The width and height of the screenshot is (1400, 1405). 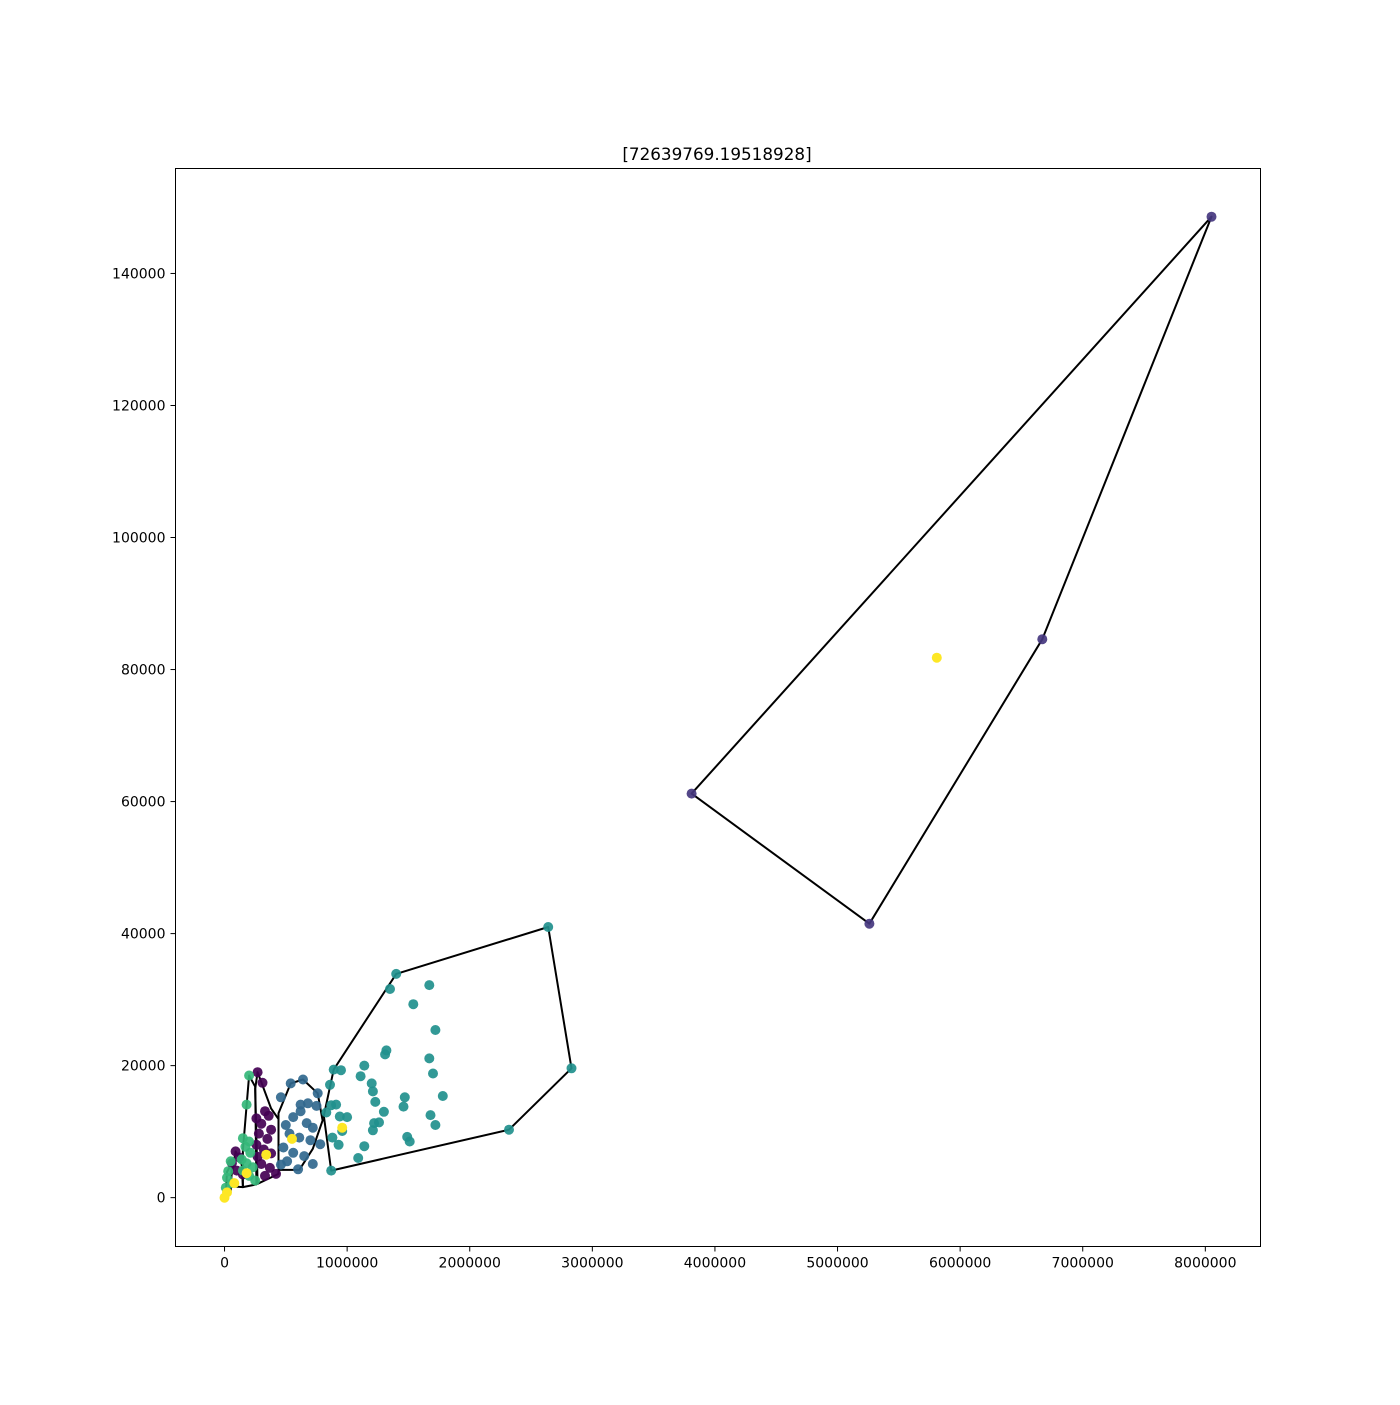 What do you see at coordinates (1205, 1264) in the screenshot?
I see `x-tick-label: 8000000` at bounding box center [1205, 1264].